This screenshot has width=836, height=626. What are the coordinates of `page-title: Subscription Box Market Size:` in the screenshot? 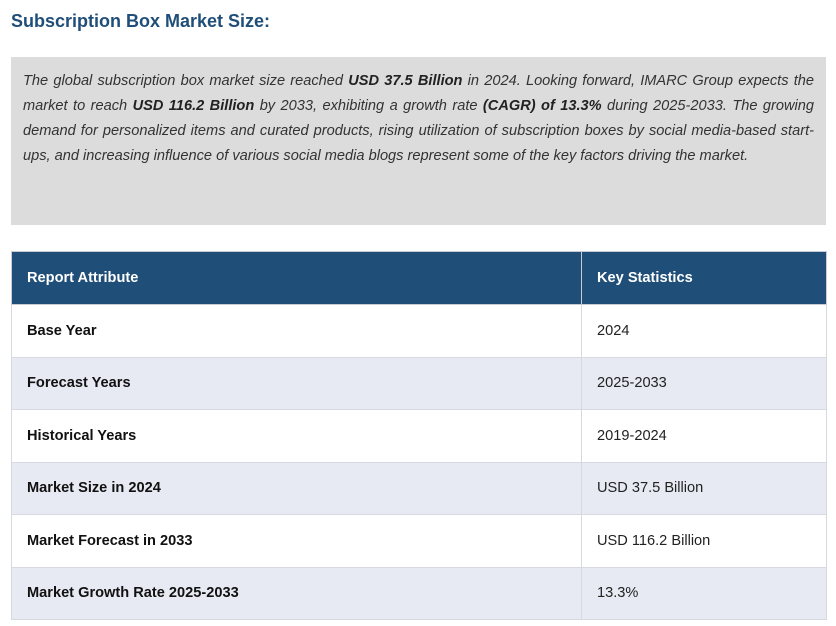 It's located at (141, 21).